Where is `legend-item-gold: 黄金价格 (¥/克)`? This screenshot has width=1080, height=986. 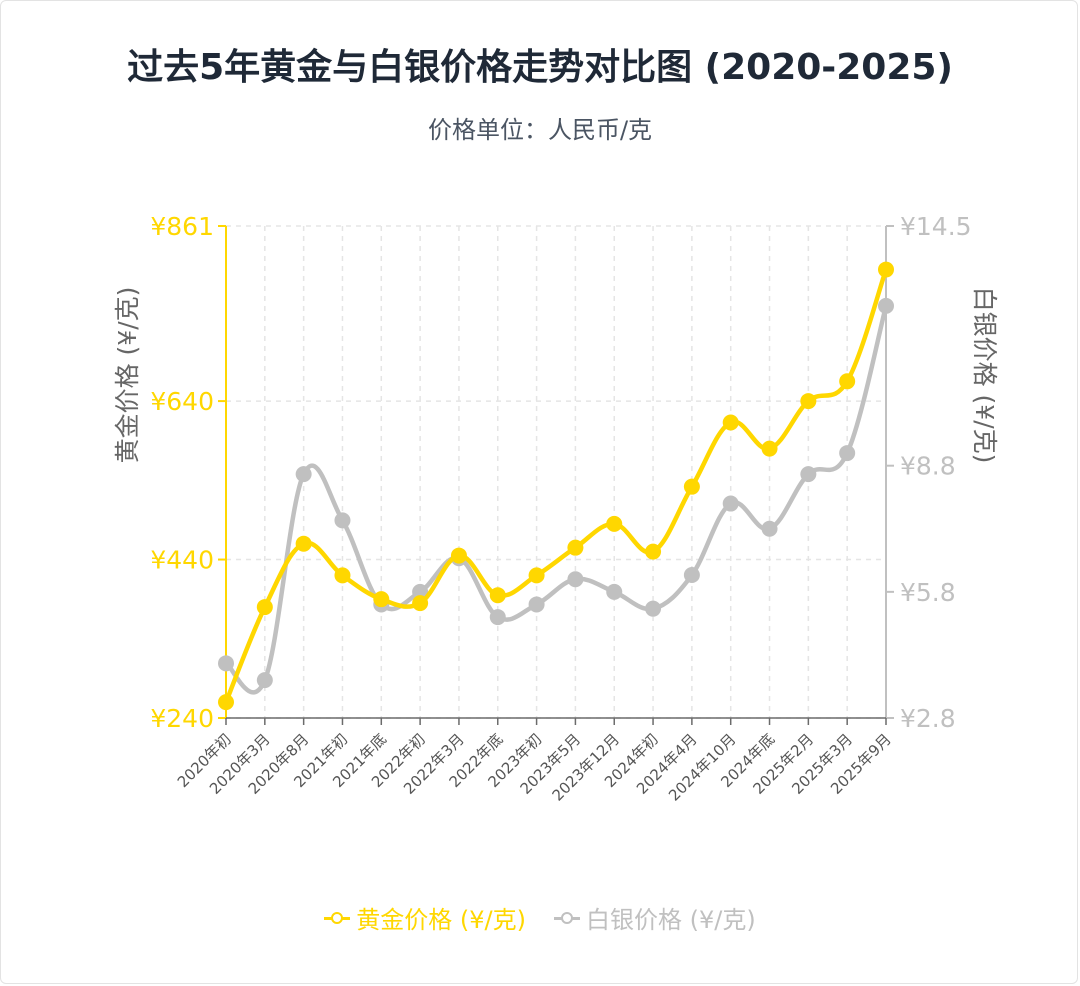
legend-item-gold: 黄金价格 (¥/克) is located at coordinates (425, 917).